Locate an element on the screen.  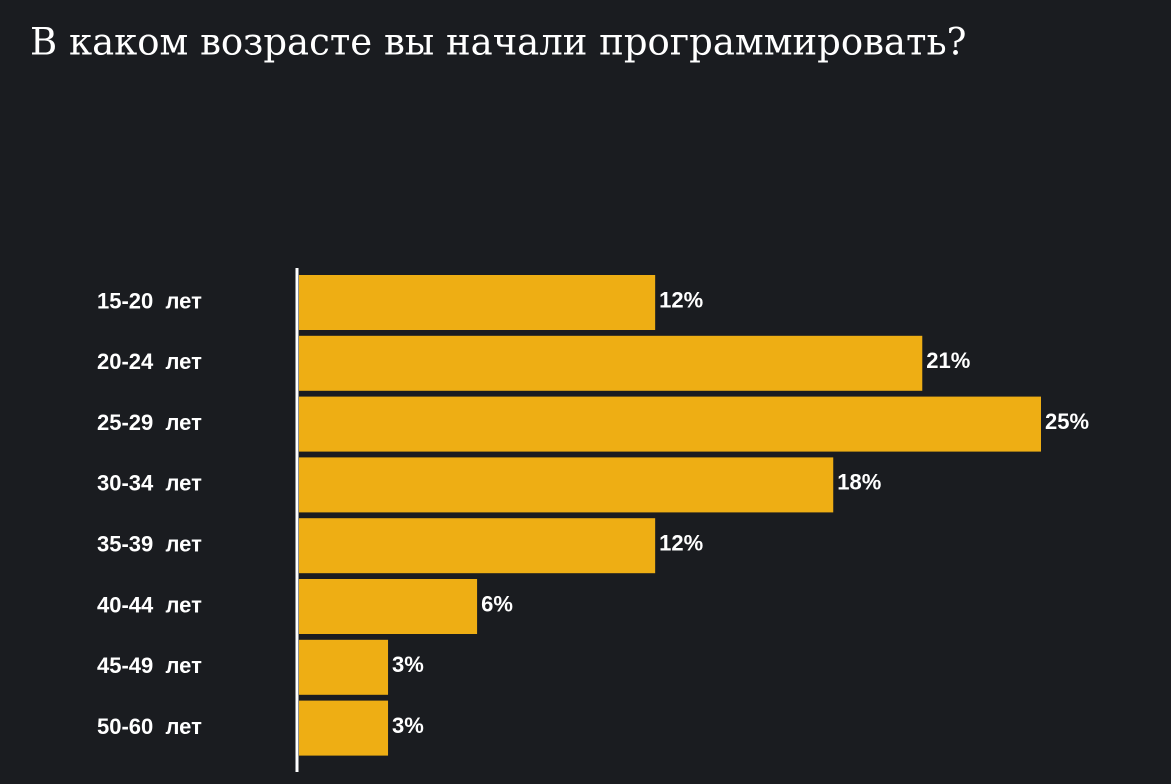
category-label: 20-24 лет is located at coordinates (149, 361).